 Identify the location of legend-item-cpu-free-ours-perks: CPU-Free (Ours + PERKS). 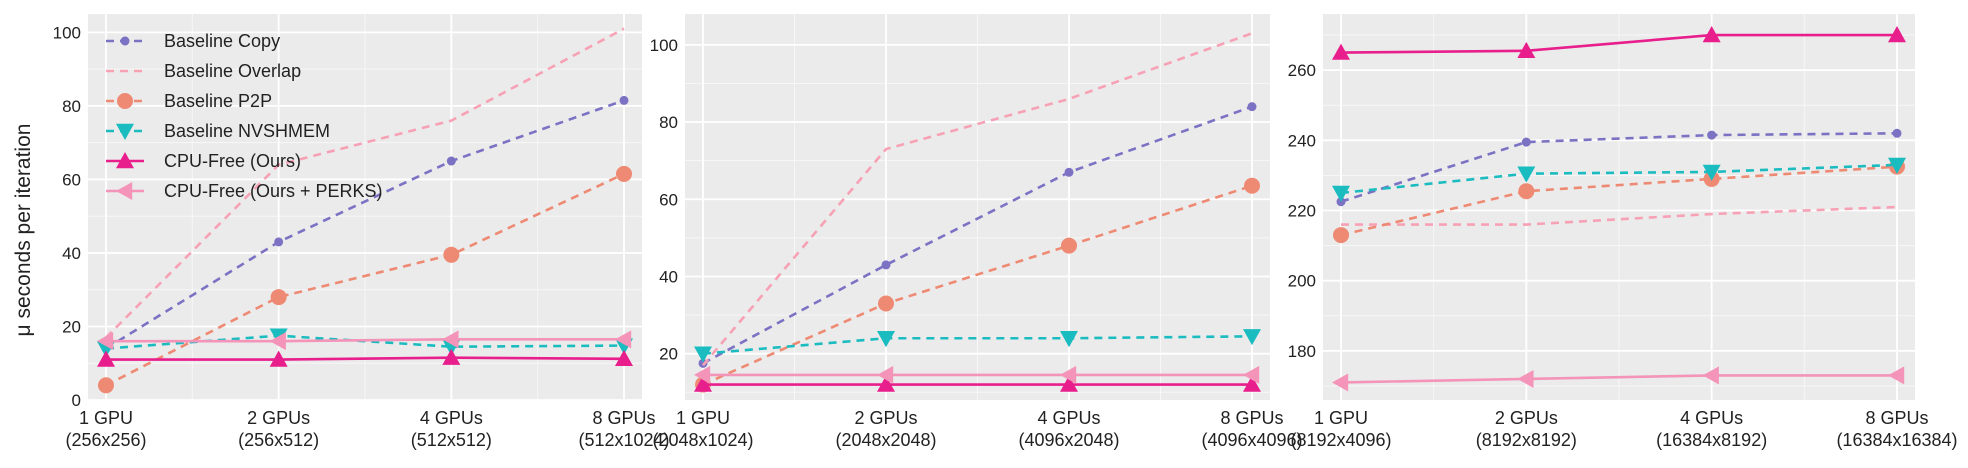
(244, 191).